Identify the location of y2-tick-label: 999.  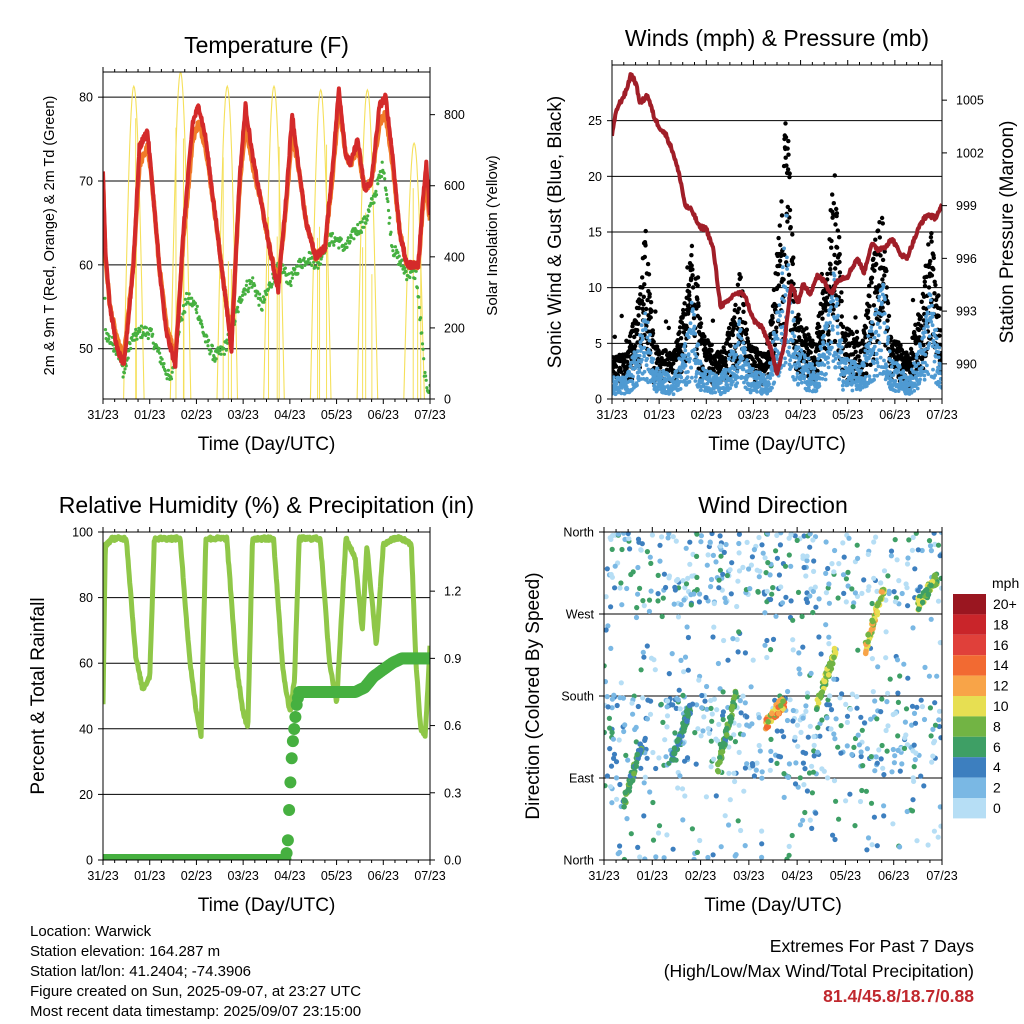
(966, 206).